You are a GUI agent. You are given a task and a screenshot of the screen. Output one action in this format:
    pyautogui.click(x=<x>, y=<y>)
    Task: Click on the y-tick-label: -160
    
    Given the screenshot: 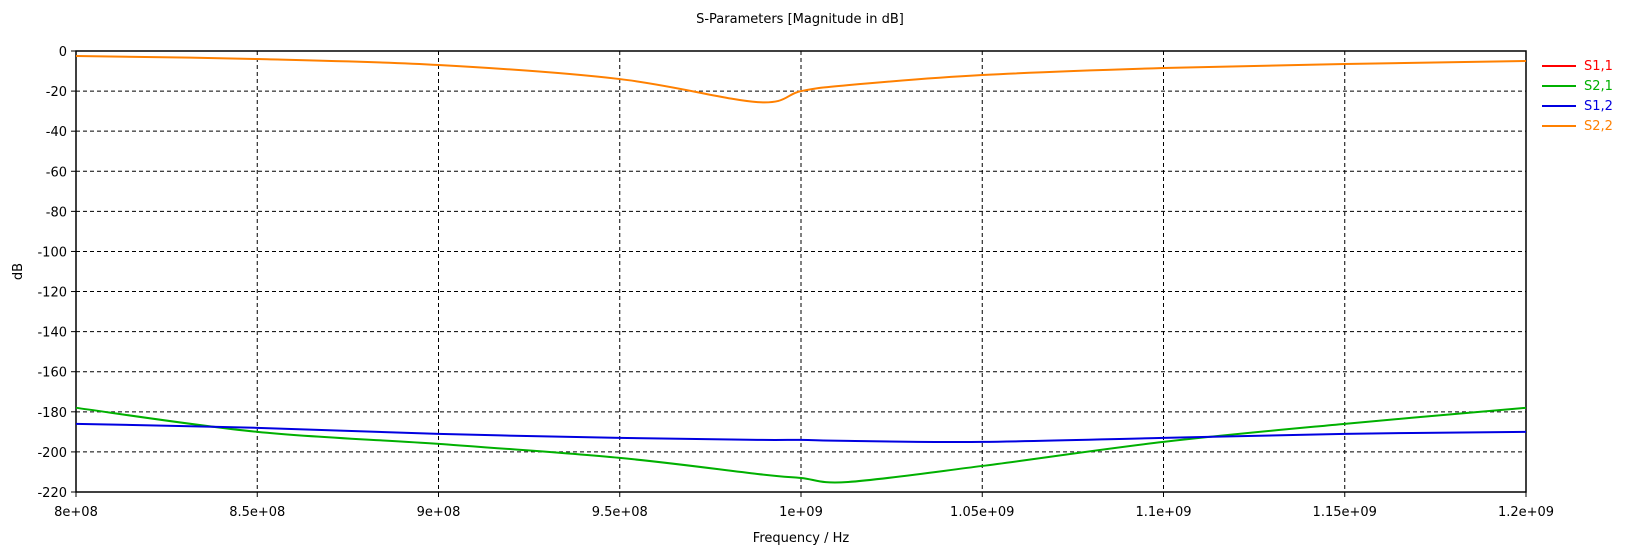 What is the action you would take?
    pyautogui.click(x=52, y=373)
    